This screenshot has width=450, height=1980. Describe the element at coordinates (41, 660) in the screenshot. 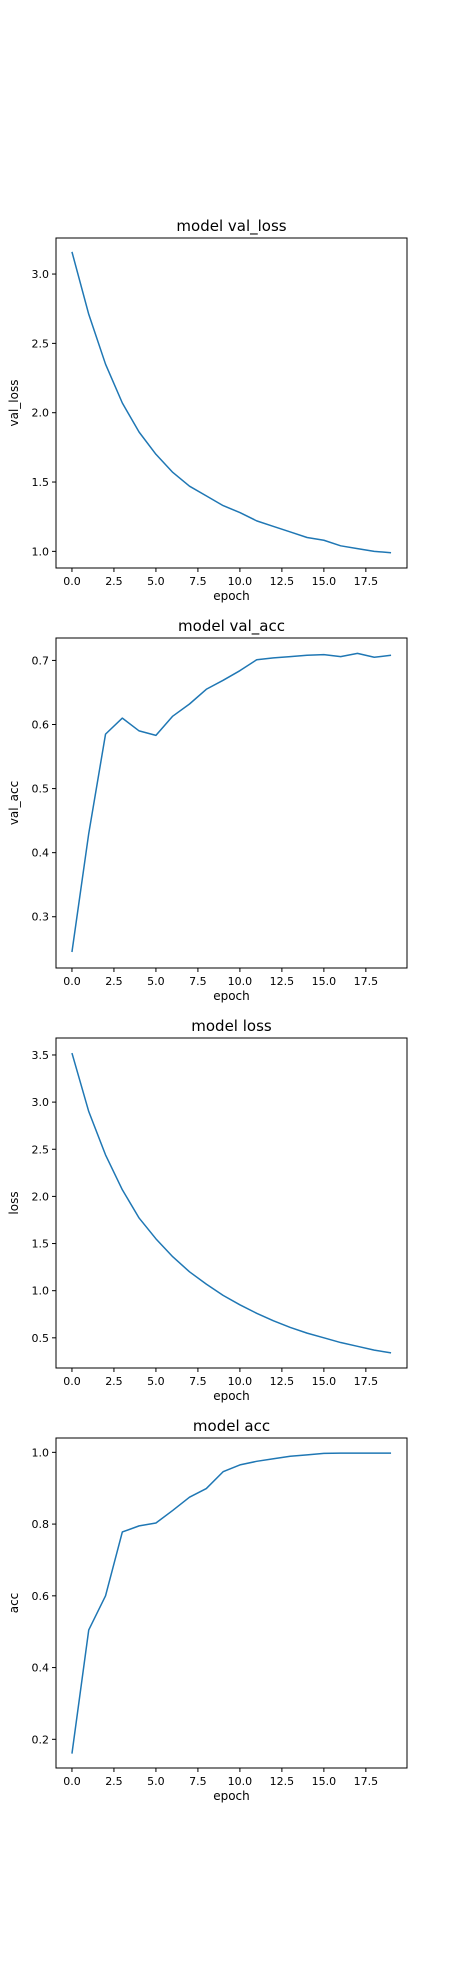

I see `y-tick-label: 0.7` at that location.